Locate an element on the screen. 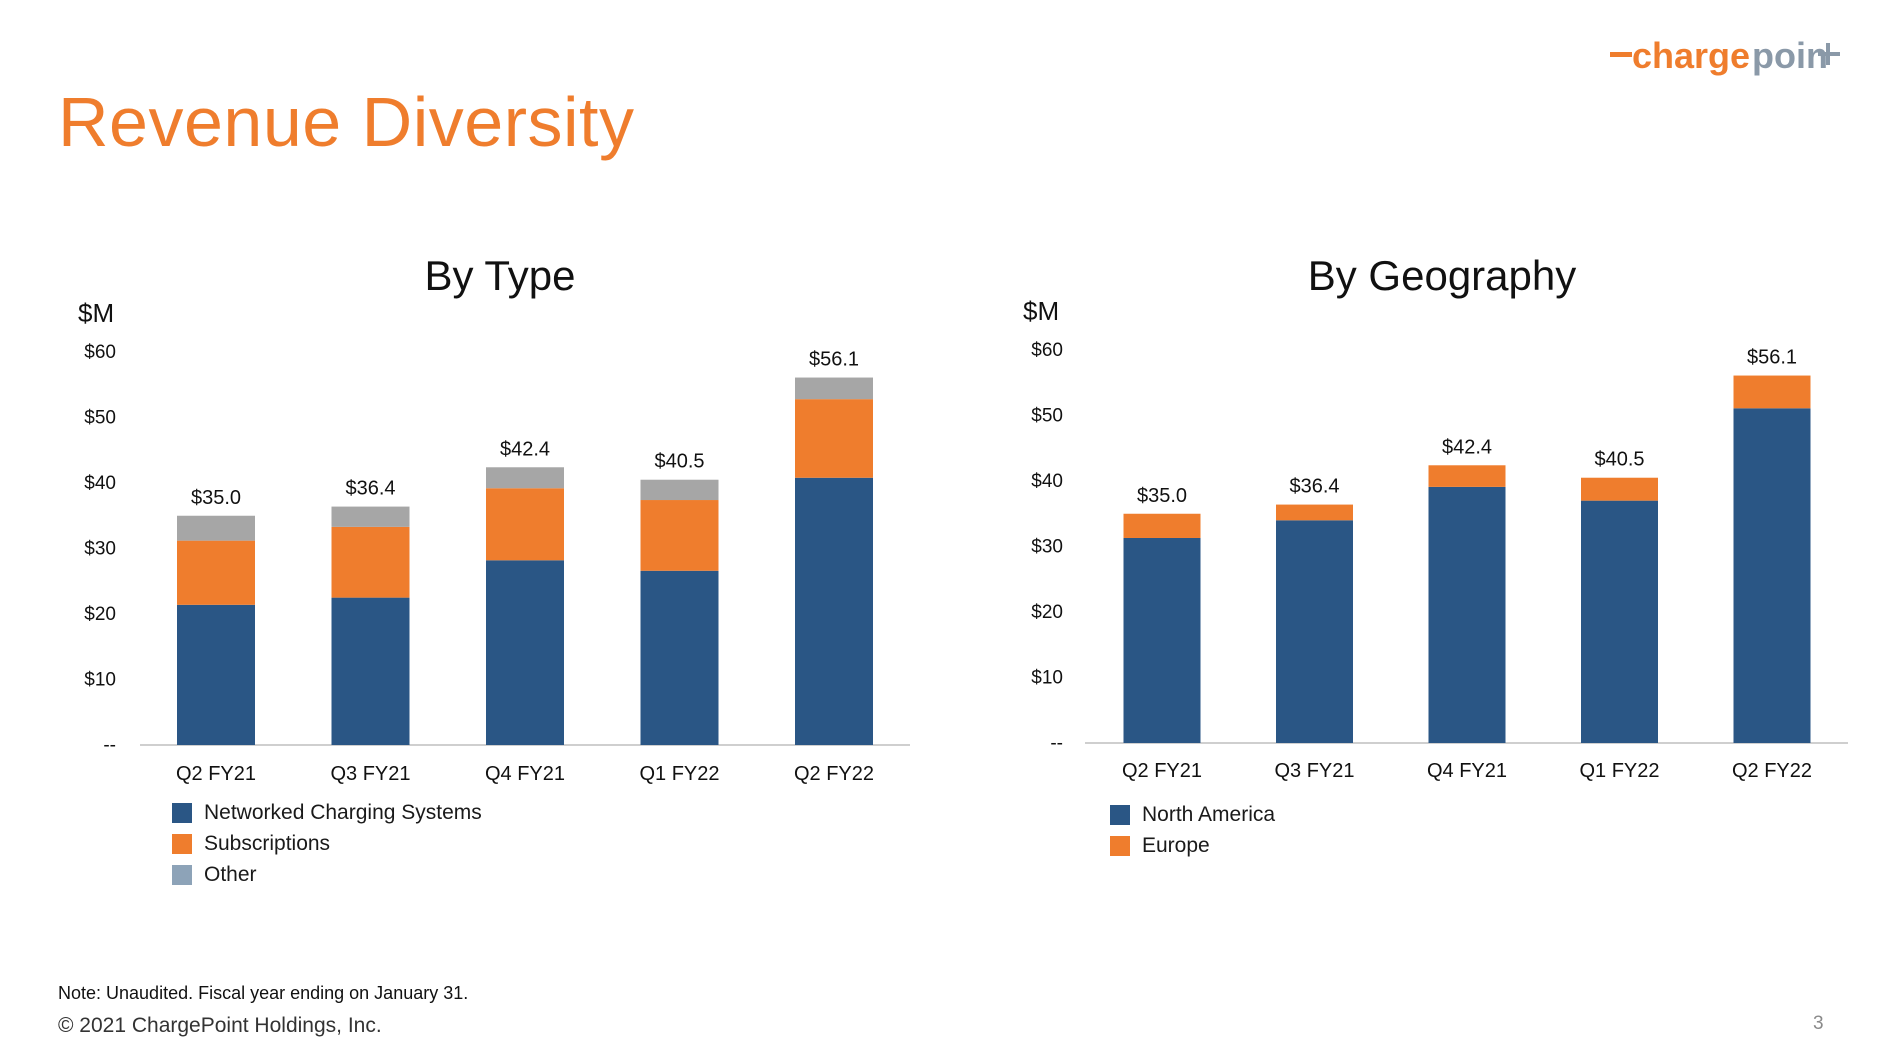 This screenshot has width=1884, height=1058. chart-title: By Geography is located at coordinates (1442, 275).